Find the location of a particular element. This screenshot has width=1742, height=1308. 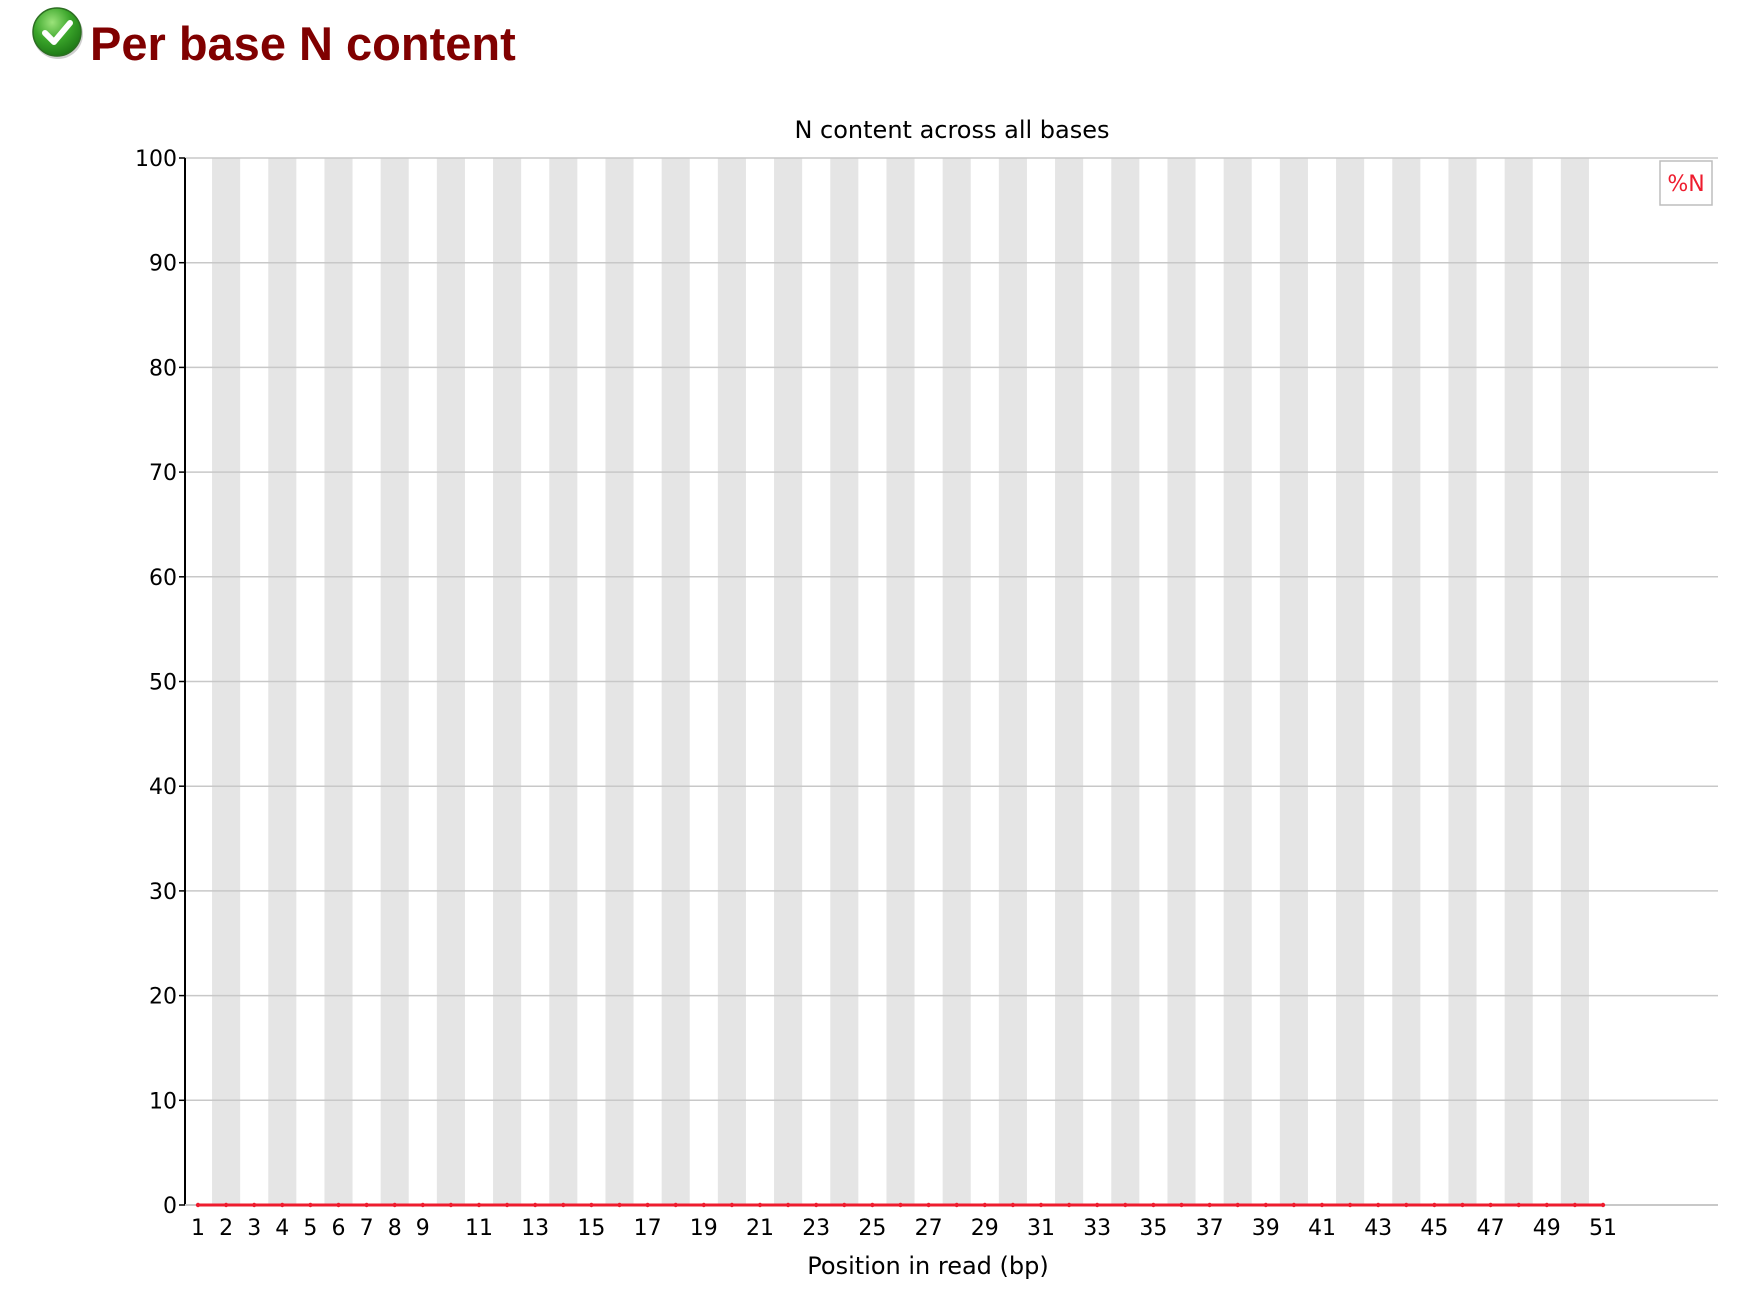

y-tick-label-10: 10 is located at coordinates (163, 1101).